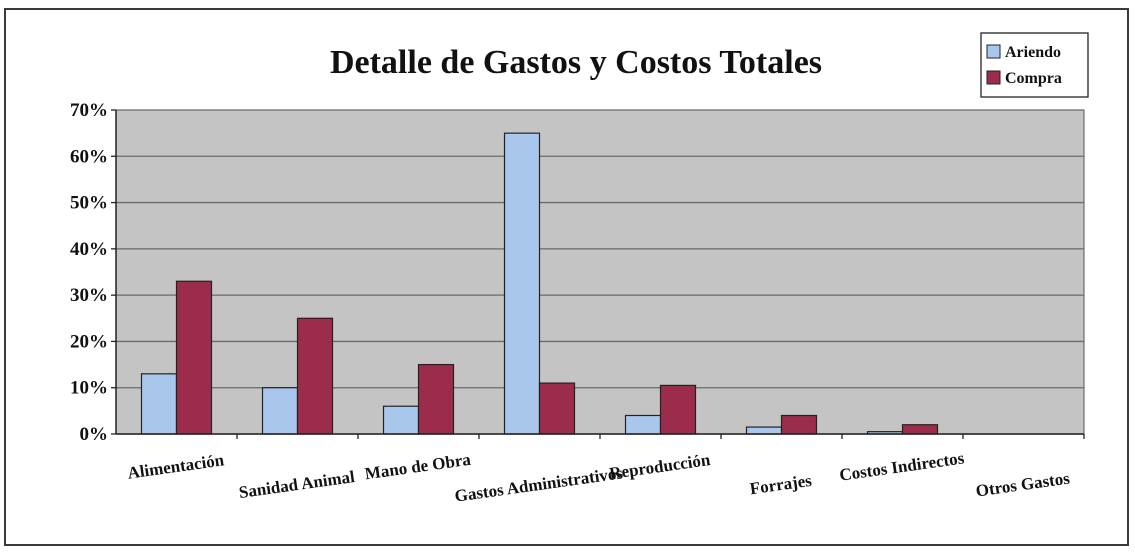 This screenshot has height=553, width=1135. Describe the element at coordinates (94, 434) in the screenshot. I see `y-tick-label: 0%` at that location.